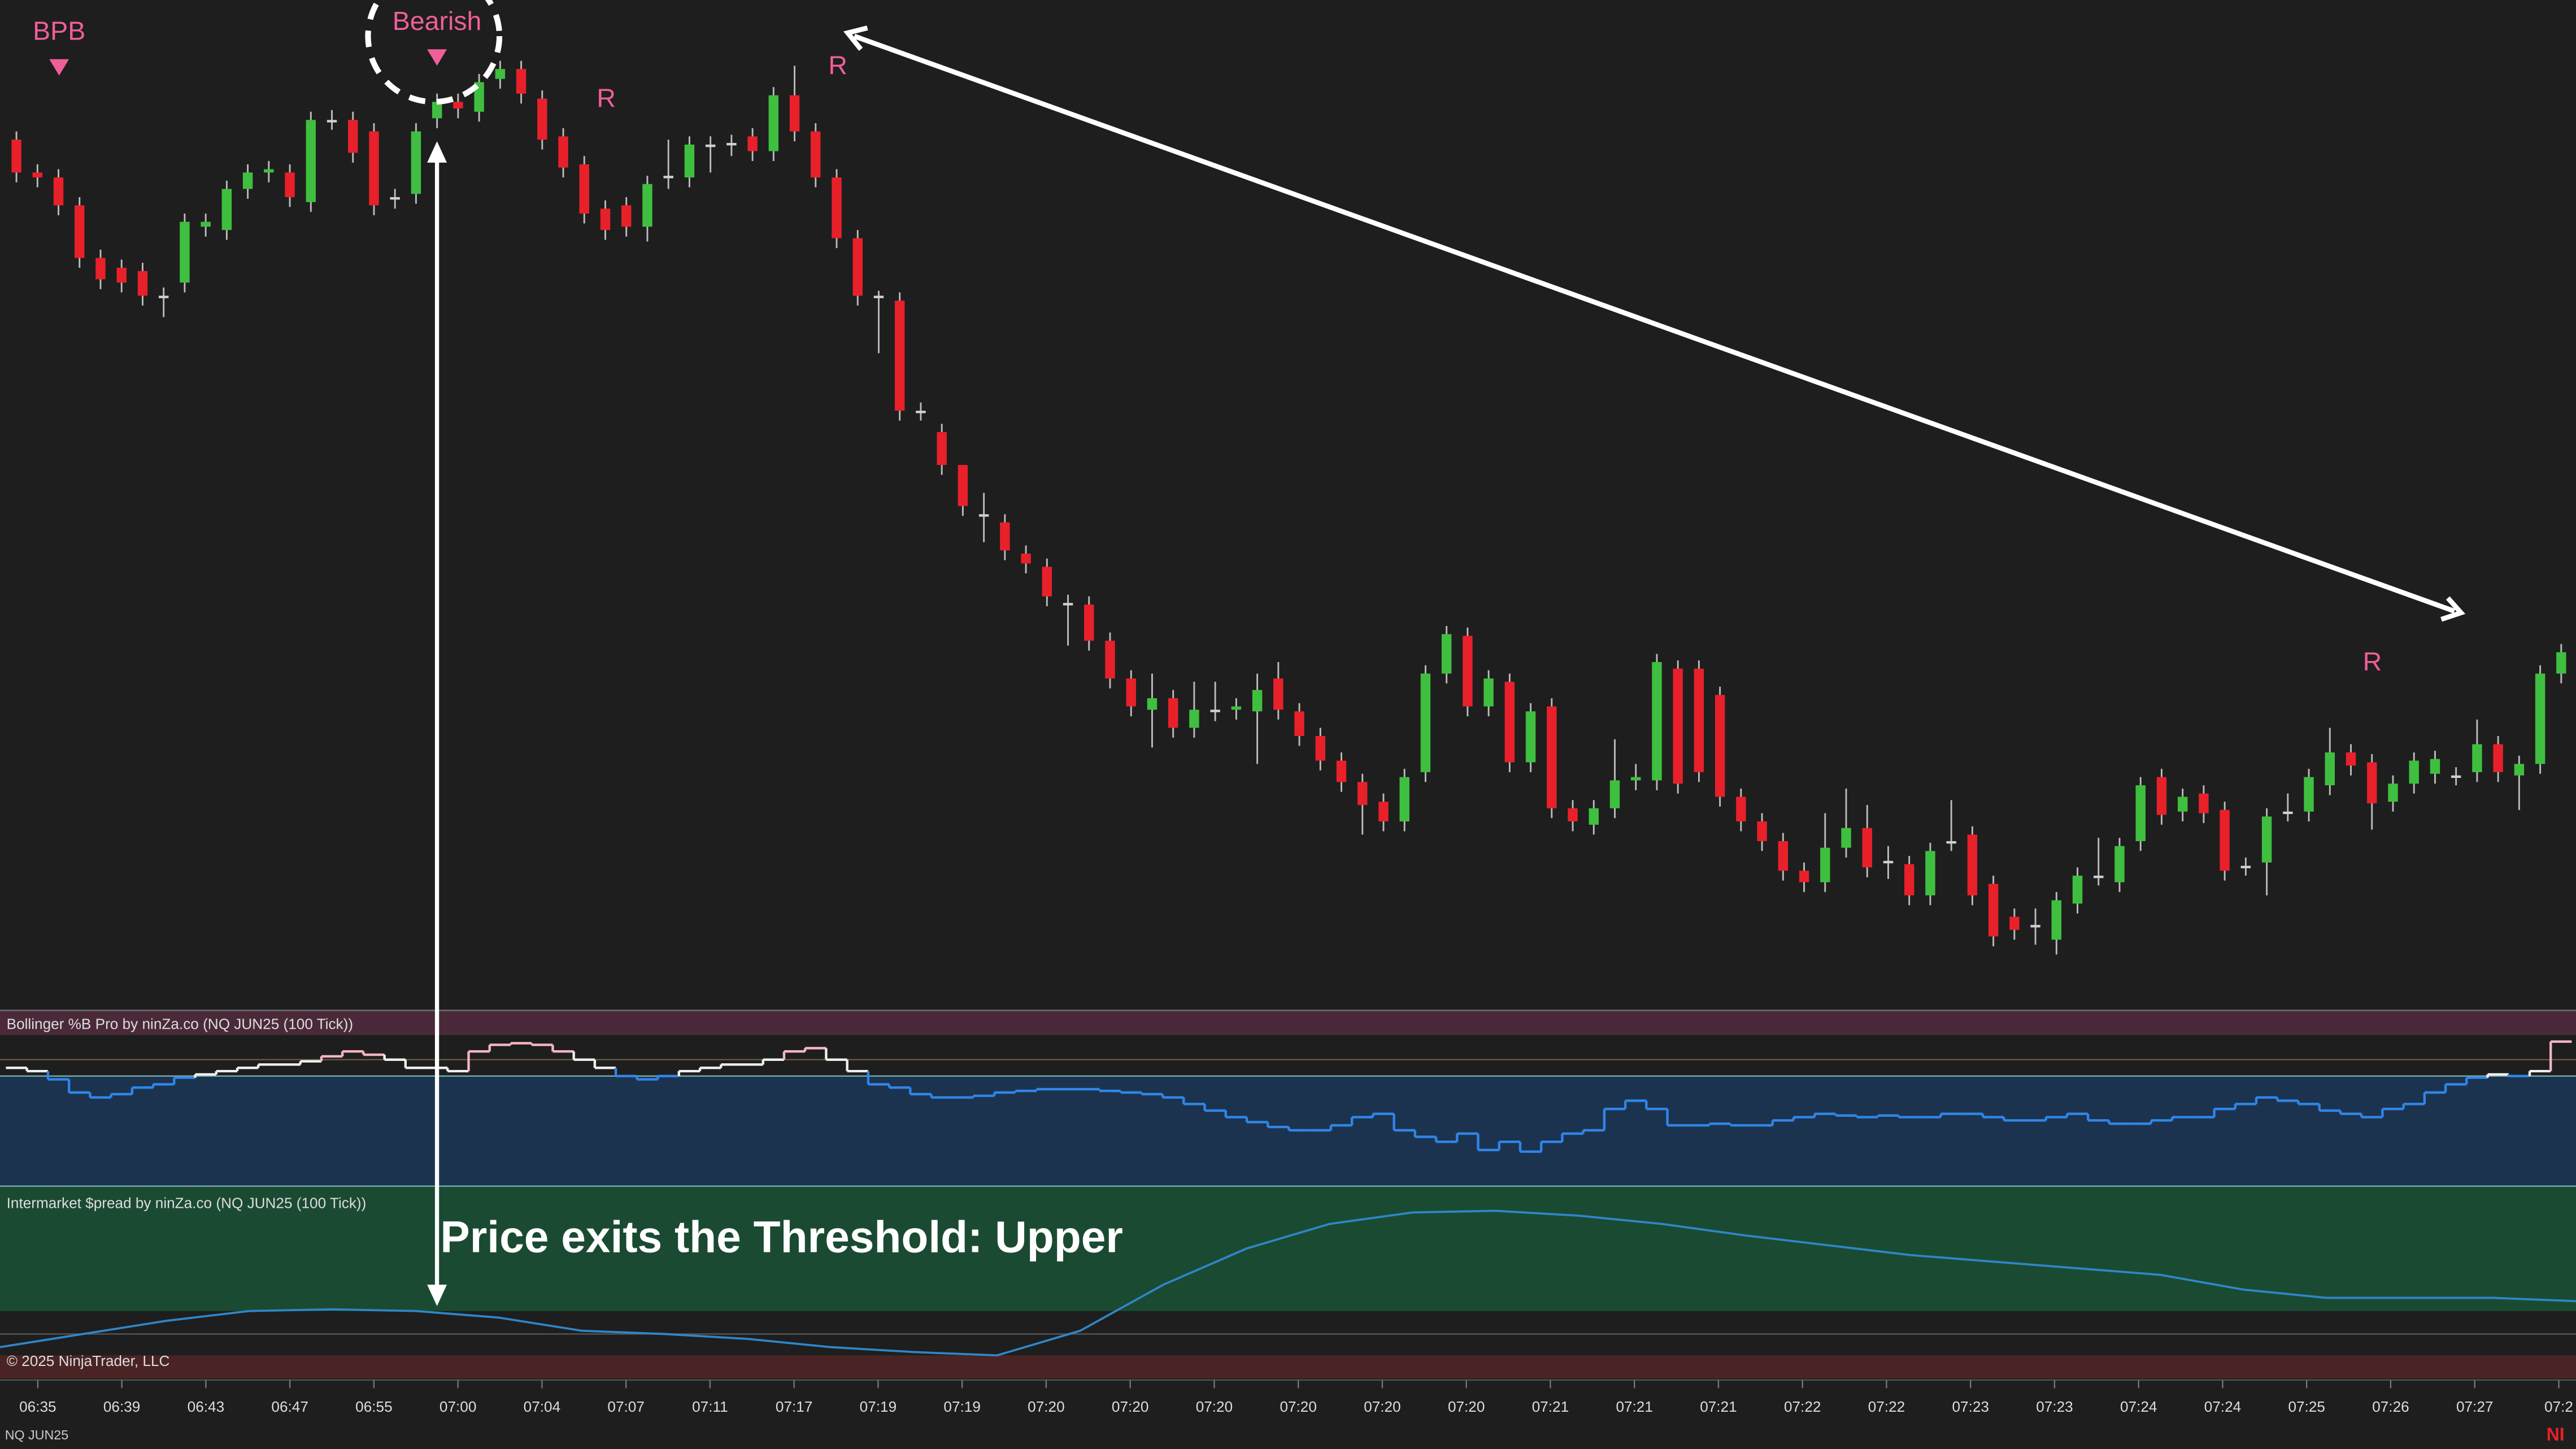 The height and width of the screenshot is (1449, 2576). What do you see at coordinates (2306, 1406) in the screenshot?
I see `x-tick-label: 07:25` at bounding box center [2306, 1406].